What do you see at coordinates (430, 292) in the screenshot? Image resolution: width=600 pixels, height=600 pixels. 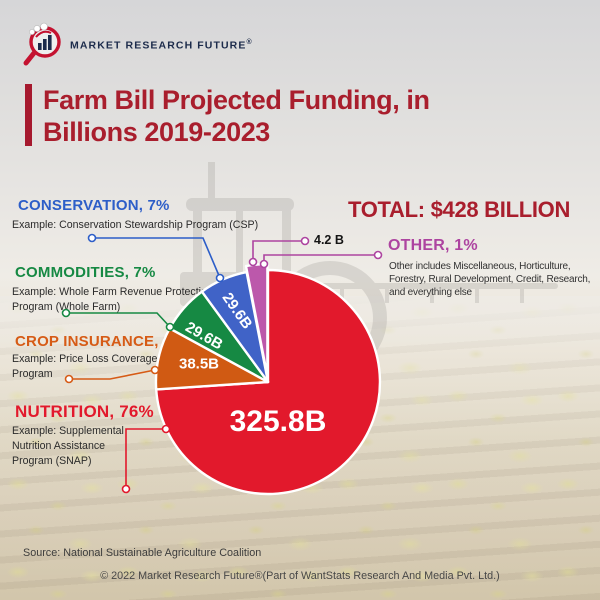 I see `other-description-line: and everything else` at bounding box center [430, 292].